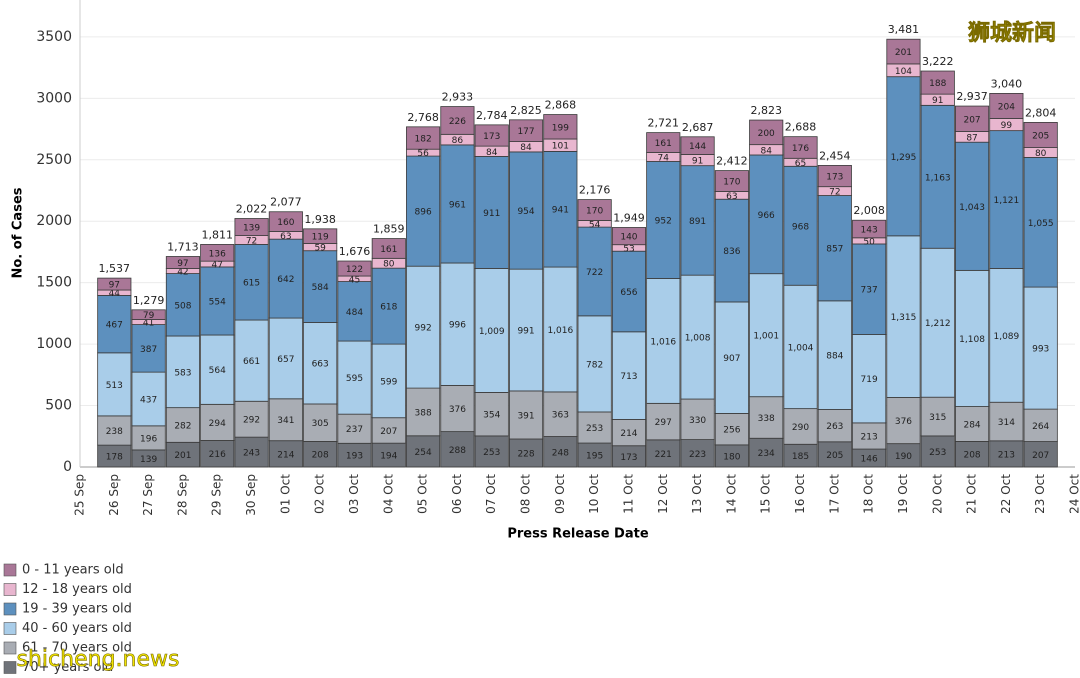 This screenshot has height=678, width=1080. I want to click on segment-label: 207, so click(1040, 456).